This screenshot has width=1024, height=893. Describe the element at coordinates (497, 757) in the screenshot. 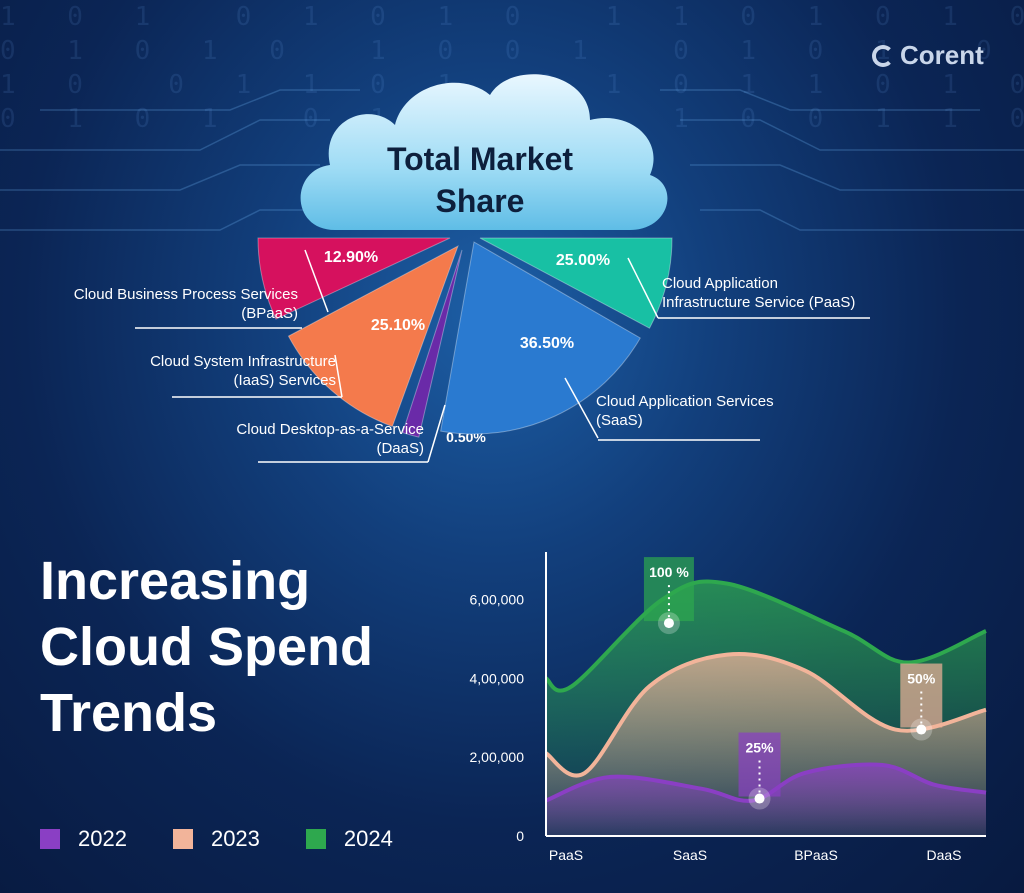

I see `y-tick-label: 2,00,000` at that location.